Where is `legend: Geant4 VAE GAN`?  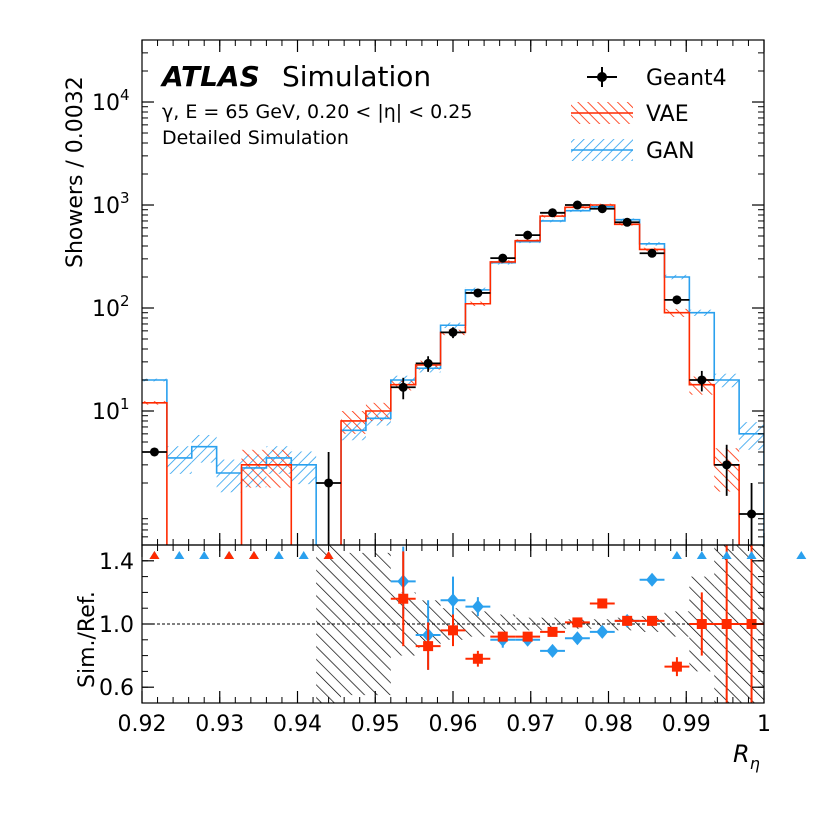
legend: Geant4 VAE GAN is located at coordinates (649, 115).